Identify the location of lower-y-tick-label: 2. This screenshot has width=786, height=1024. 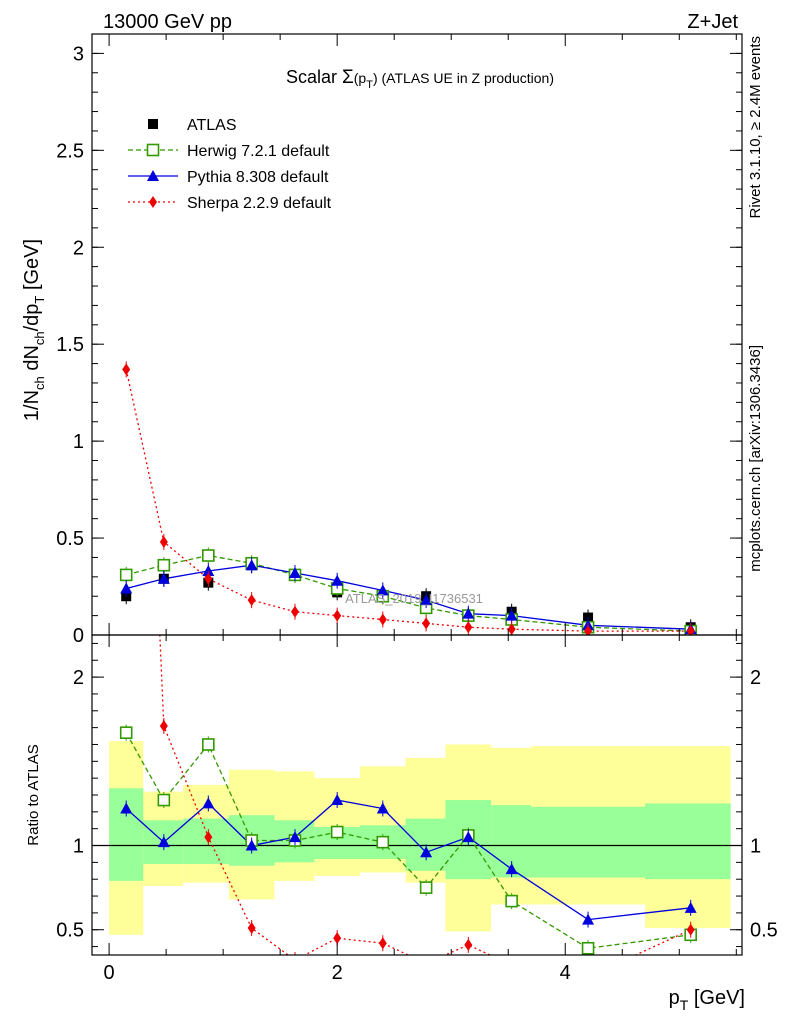
(78, 678).